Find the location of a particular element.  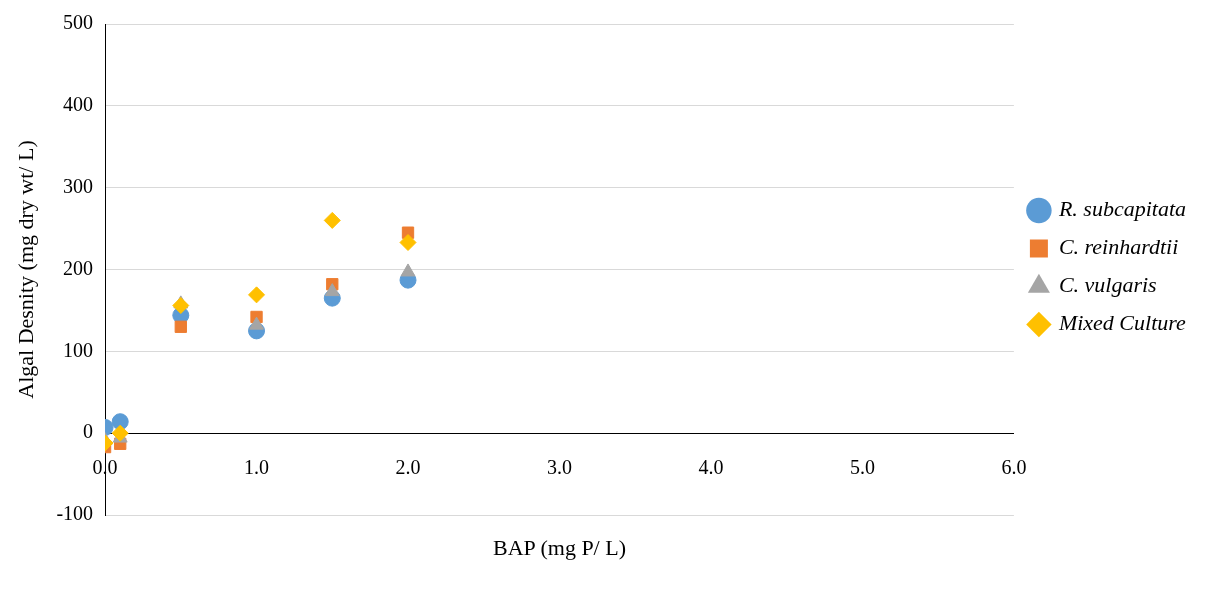

x-tick-label: 3.0 is located at coordinates (559, 467).